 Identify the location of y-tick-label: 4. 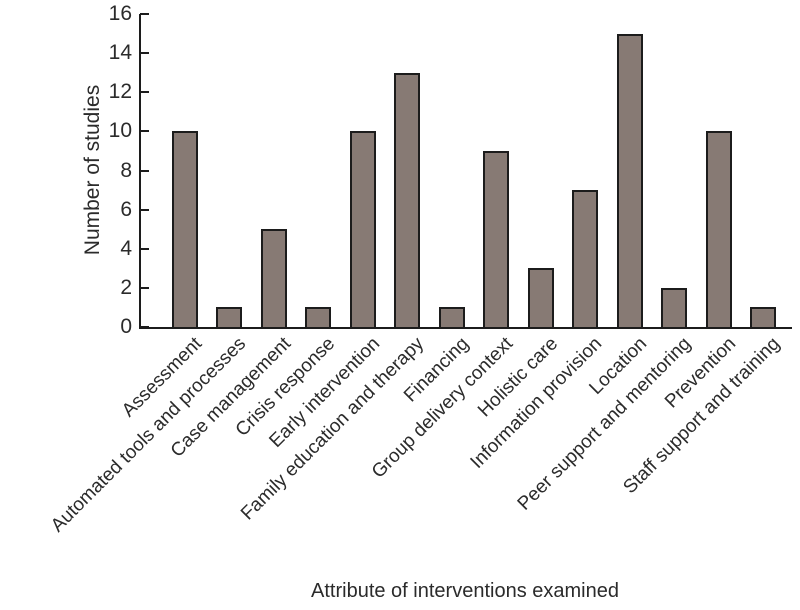
(126, 248).